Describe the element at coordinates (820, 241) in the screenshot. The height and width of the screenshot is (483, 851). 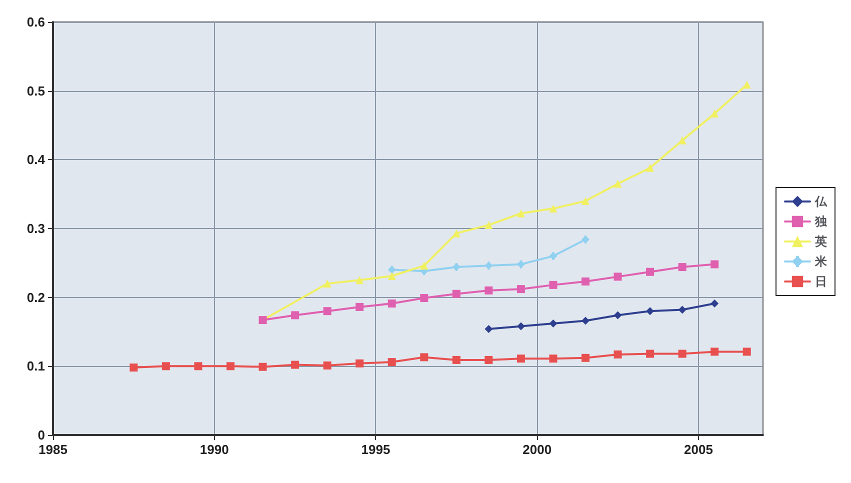
I see `legend-label: 英` at that location.